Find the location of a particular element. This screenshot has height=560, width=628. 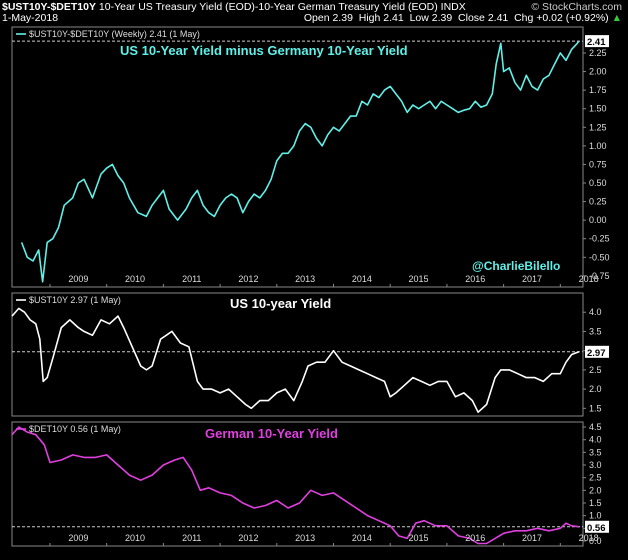

y-tick-label: 0.75 is located at coordinates (598, 164).